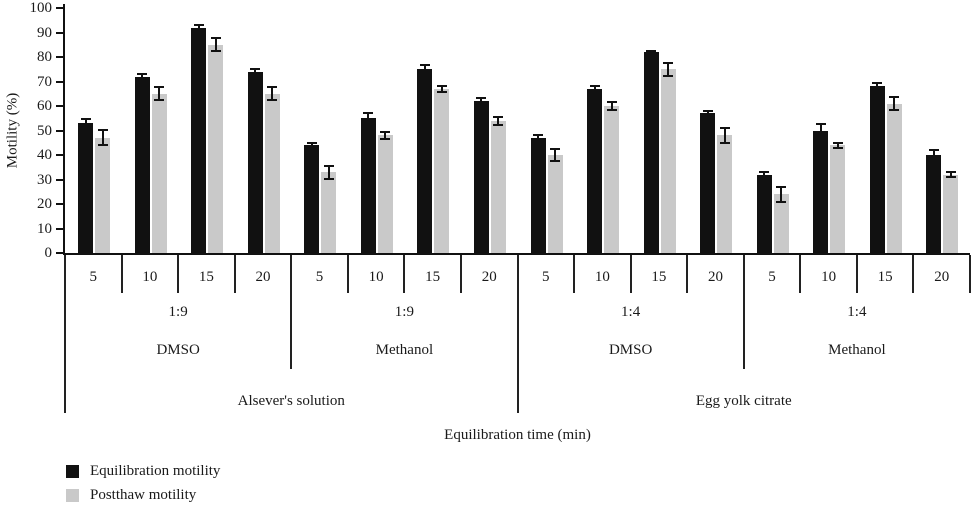 Image resolution: width=972 pixels, height=509 pixels. What do you see at coordinates (44, 81) in the screenshot?
I see `y-tick-label: 70` at bounding box center [44, 81].